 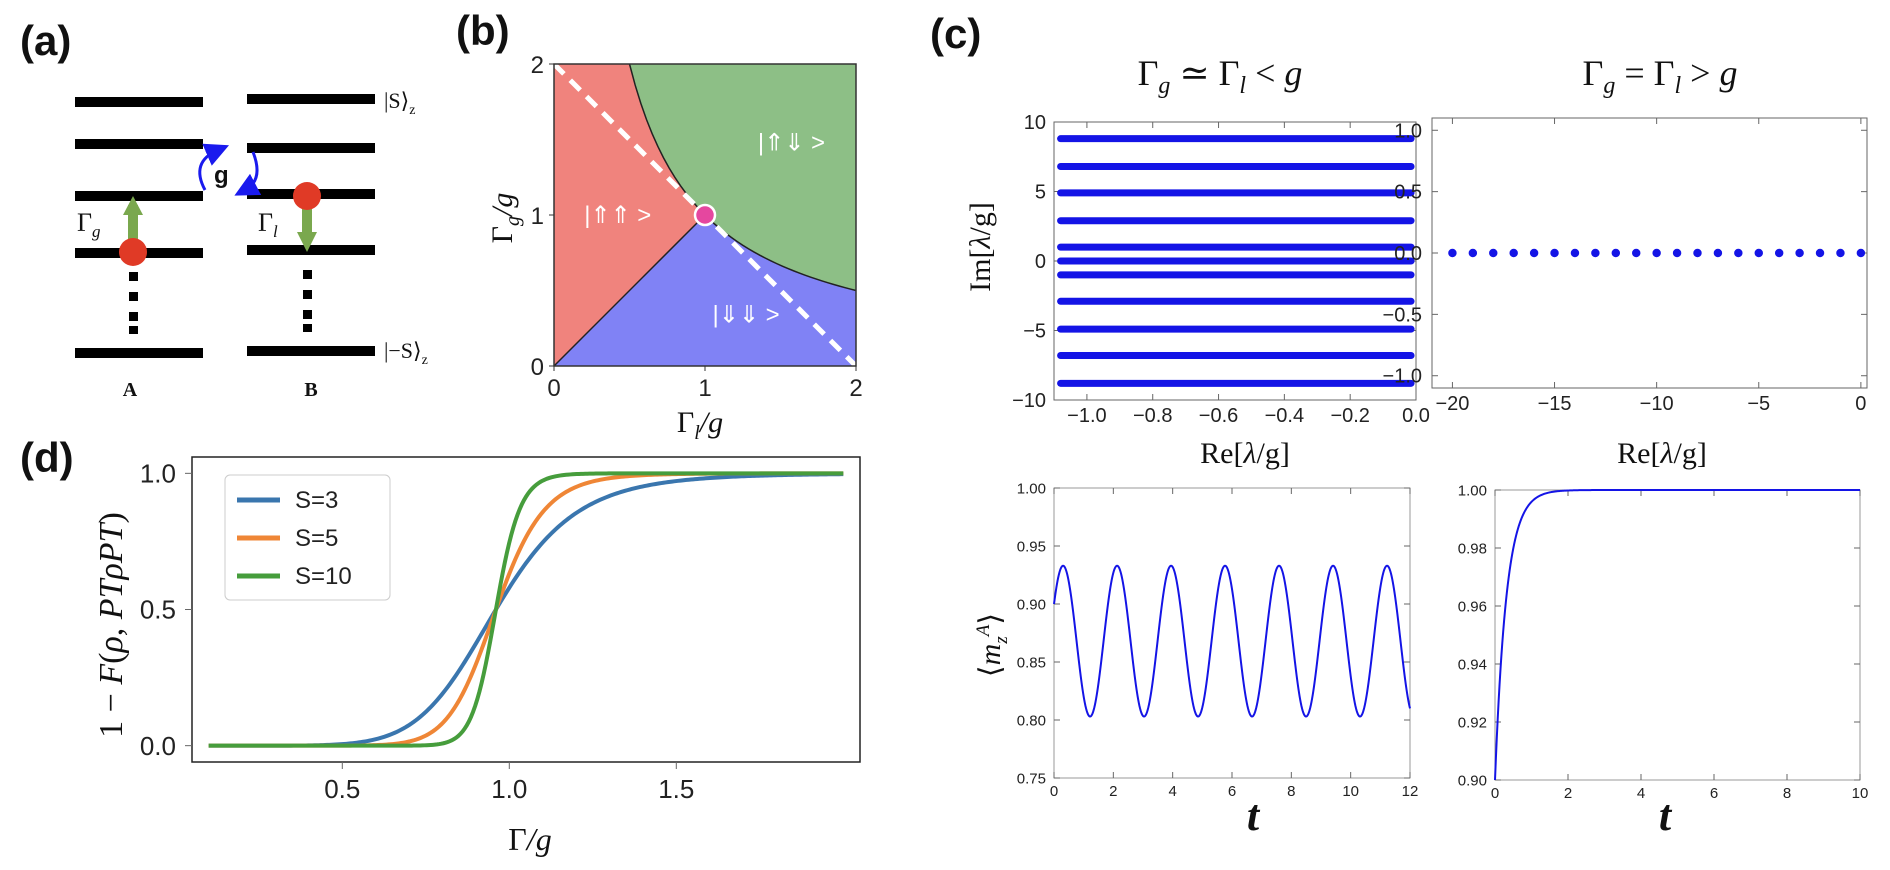 What do you see at coordinates (316, 500) in the screenshot?
I see `d-legend-label: S=3` at bounding box center [316, 500].